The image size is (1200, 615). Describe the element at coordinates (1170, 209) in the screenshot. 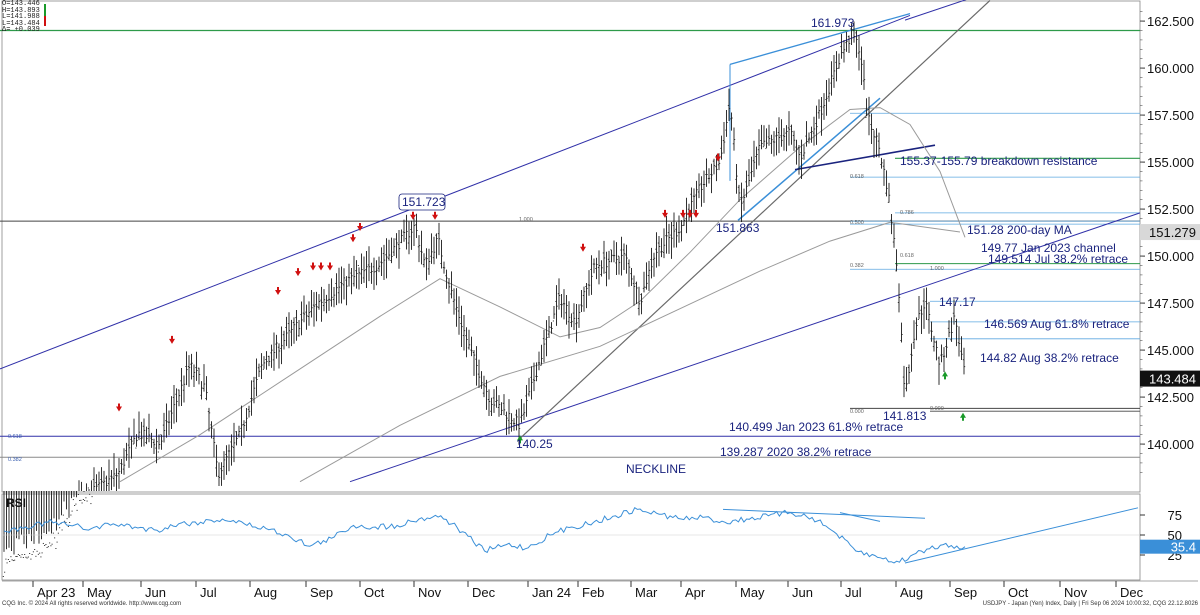

I see `price-tick-label: 152.500` at that location.